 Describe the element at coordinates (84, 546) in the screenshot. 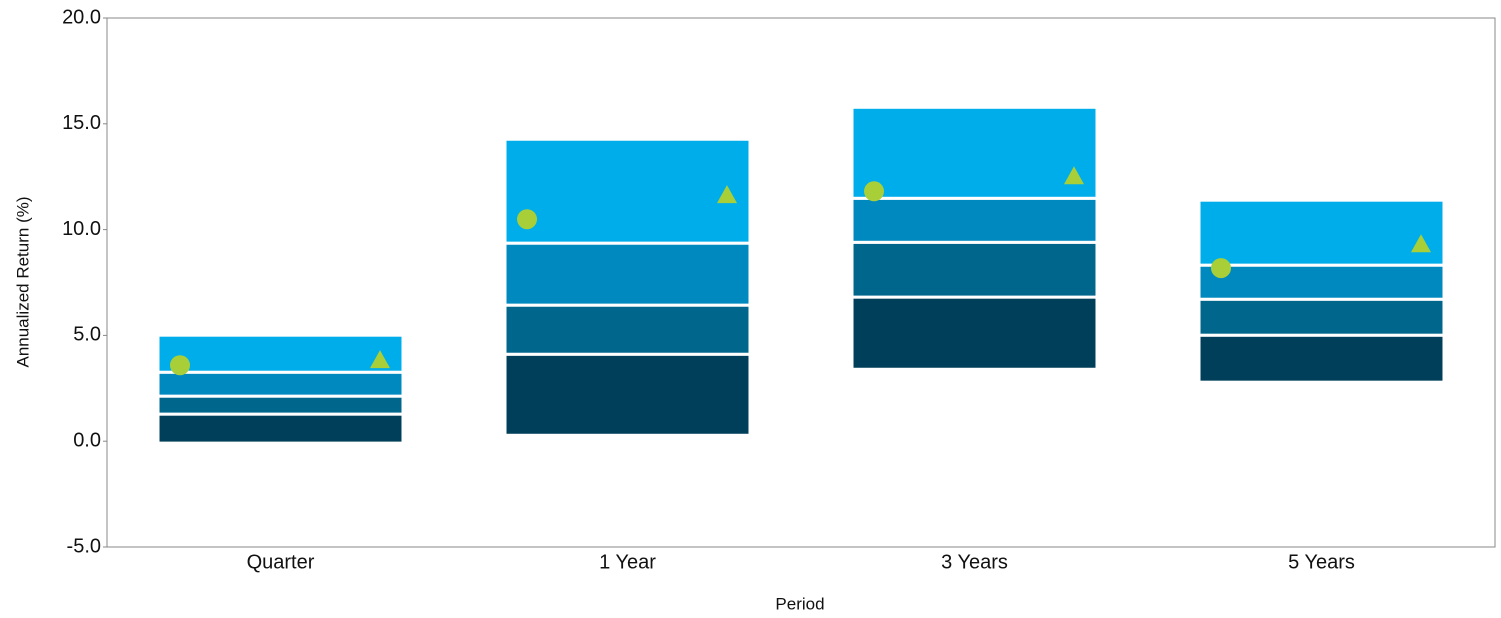

I see `y-tick-label: -5.0` at that location.